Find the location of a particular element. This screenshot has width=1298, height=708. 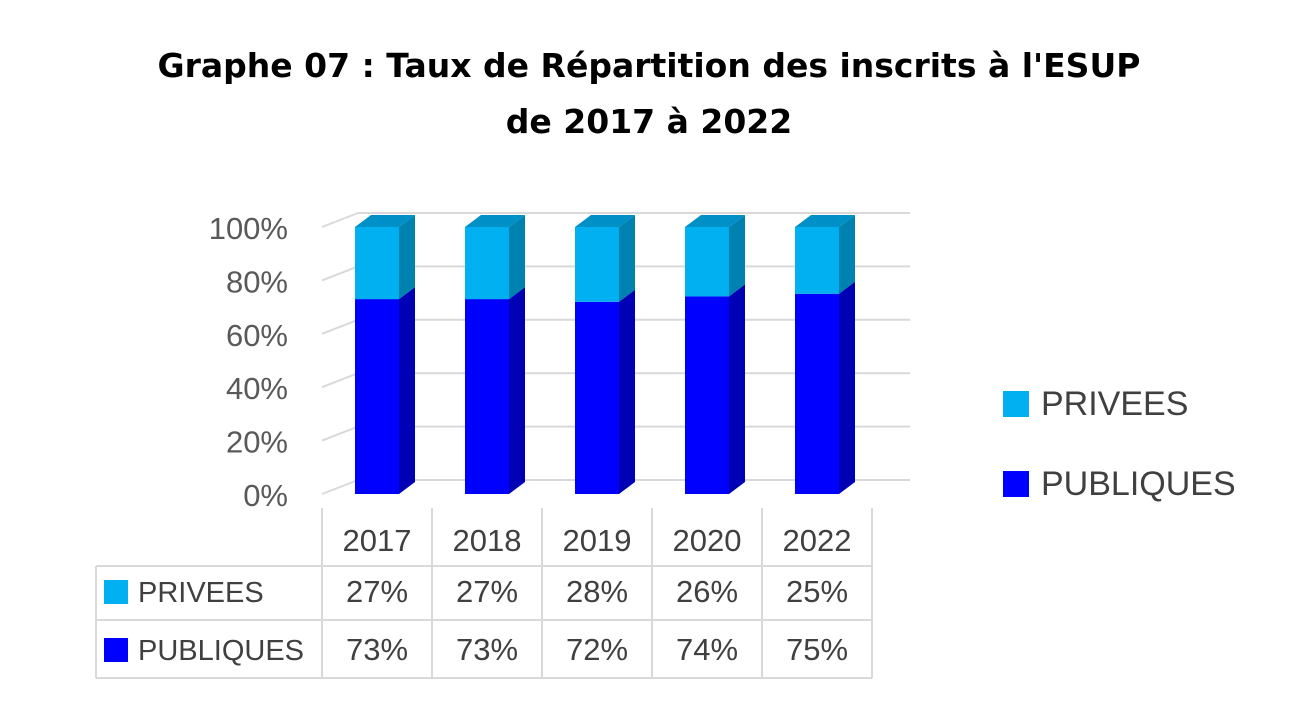

bar-privees-2019-side is located at coordinates (627, 258).